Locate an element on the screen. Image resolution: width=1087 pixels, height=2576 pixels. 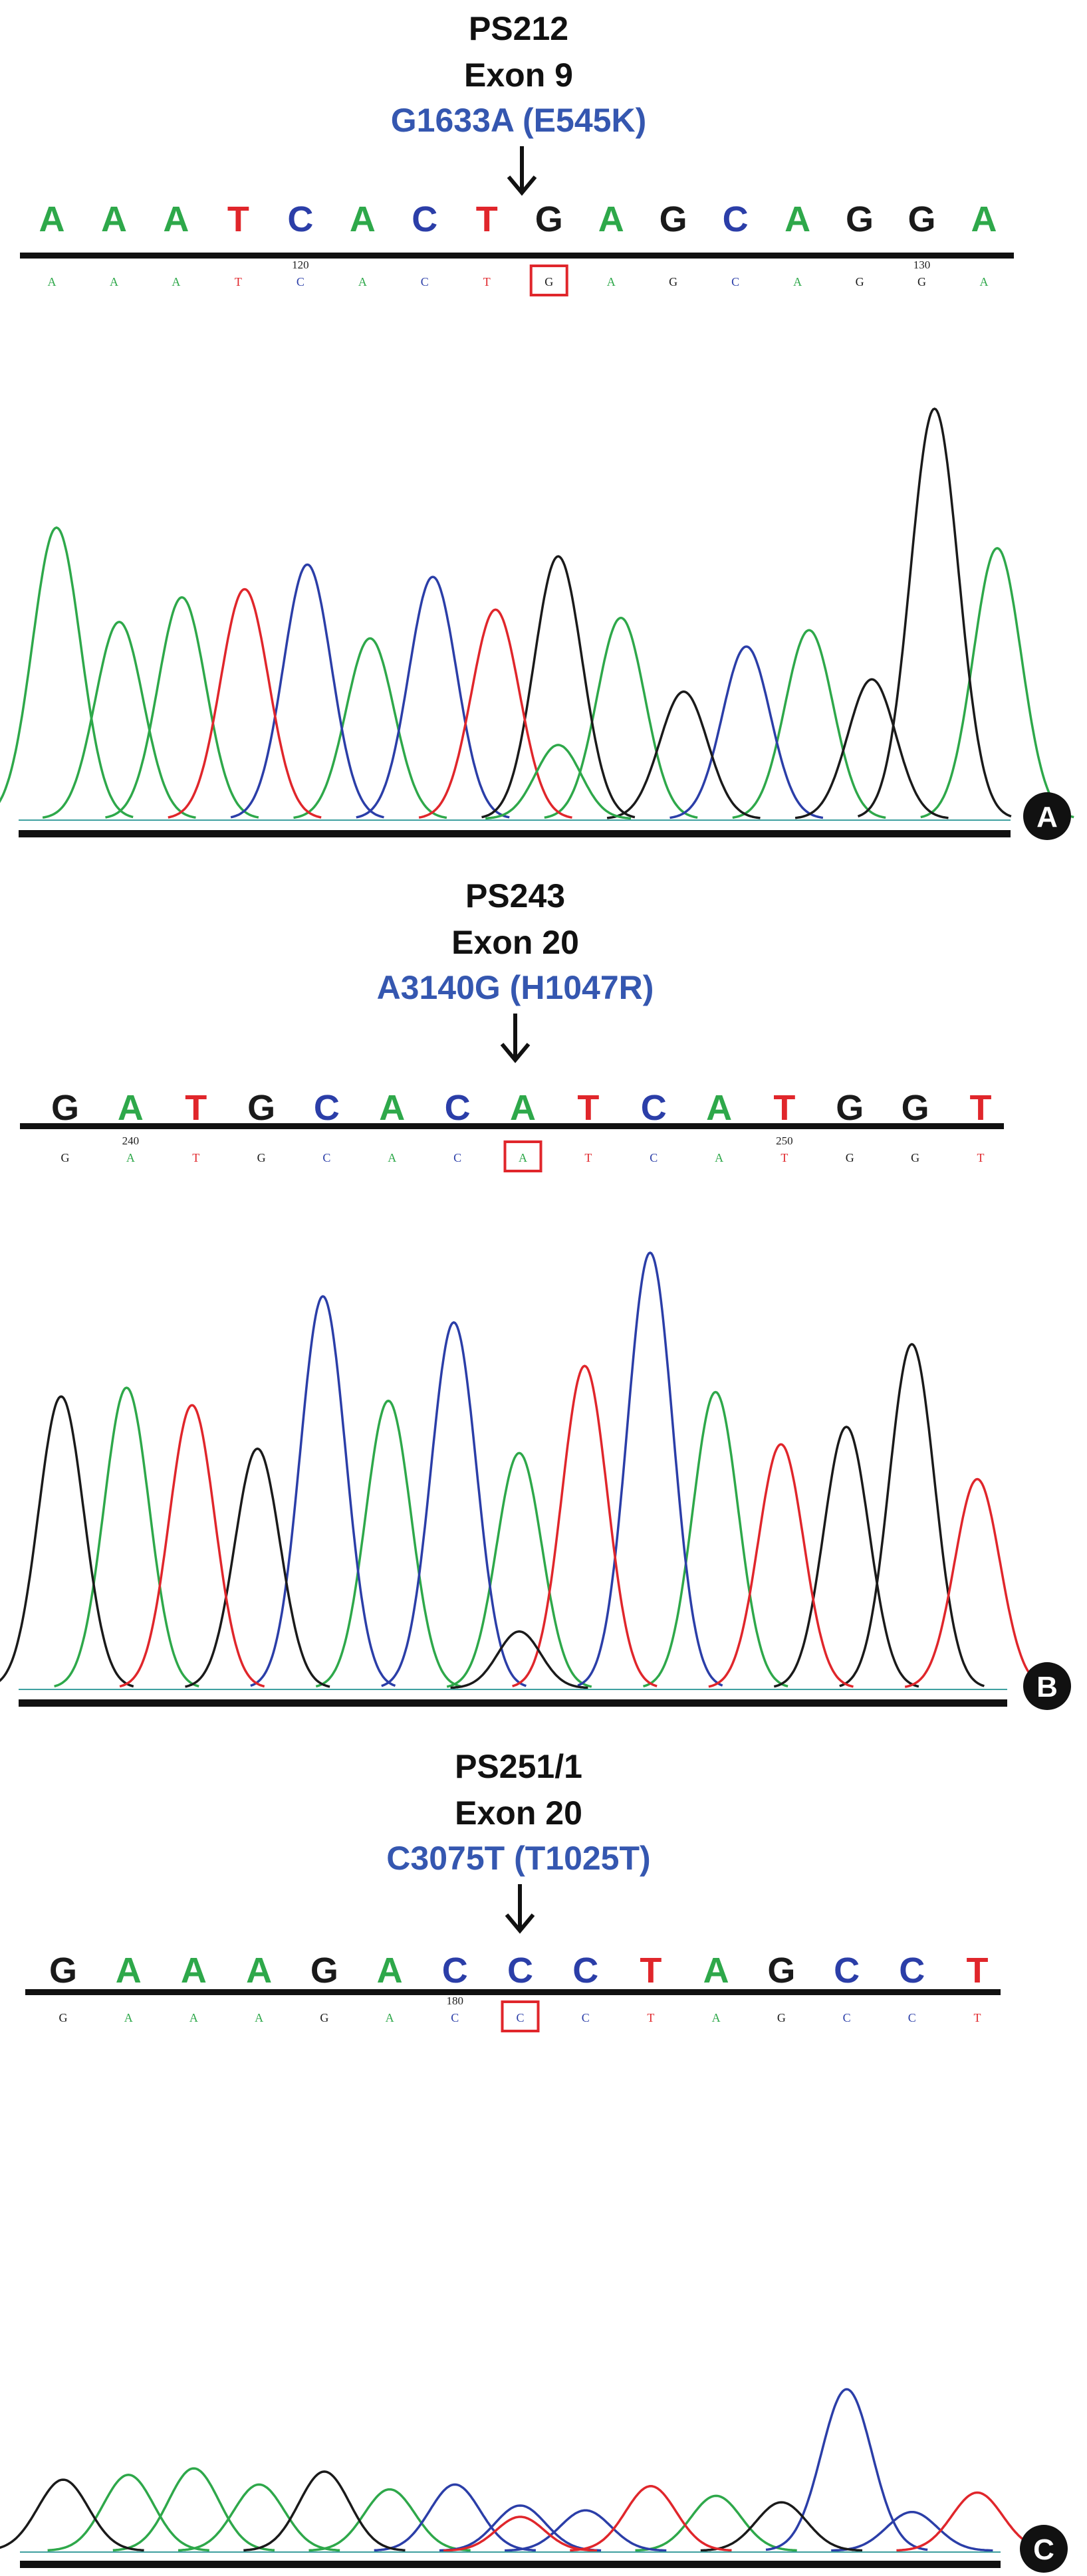
mutation-arrow-icon is located at coordinates (520, 1909).